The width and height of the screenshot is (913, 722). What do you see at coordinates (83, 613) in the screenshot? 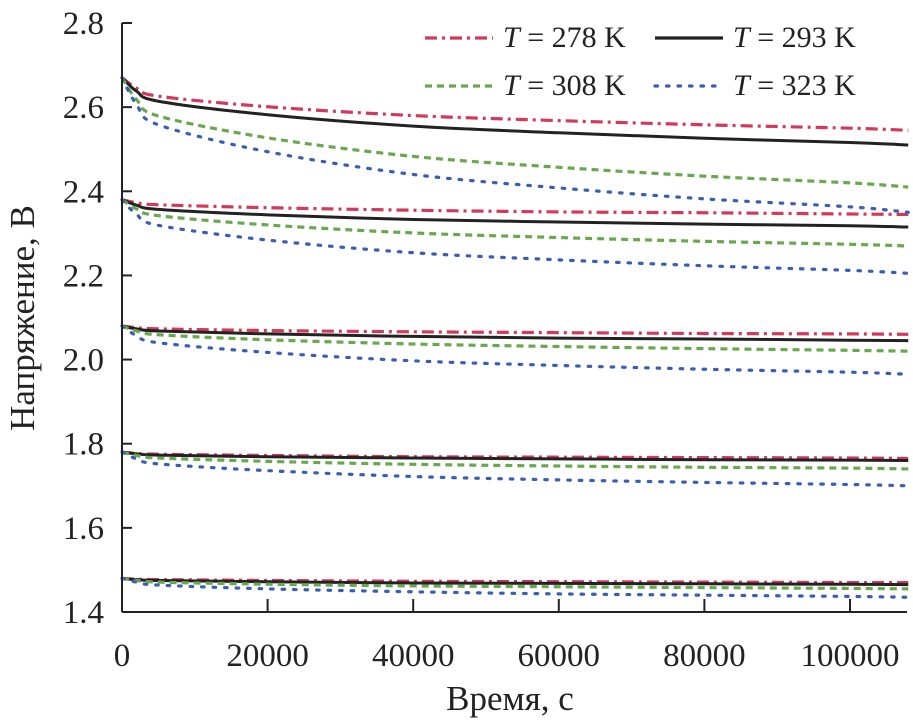
I see `y-tick-label: 1.4` at bounding box center [83, 613].